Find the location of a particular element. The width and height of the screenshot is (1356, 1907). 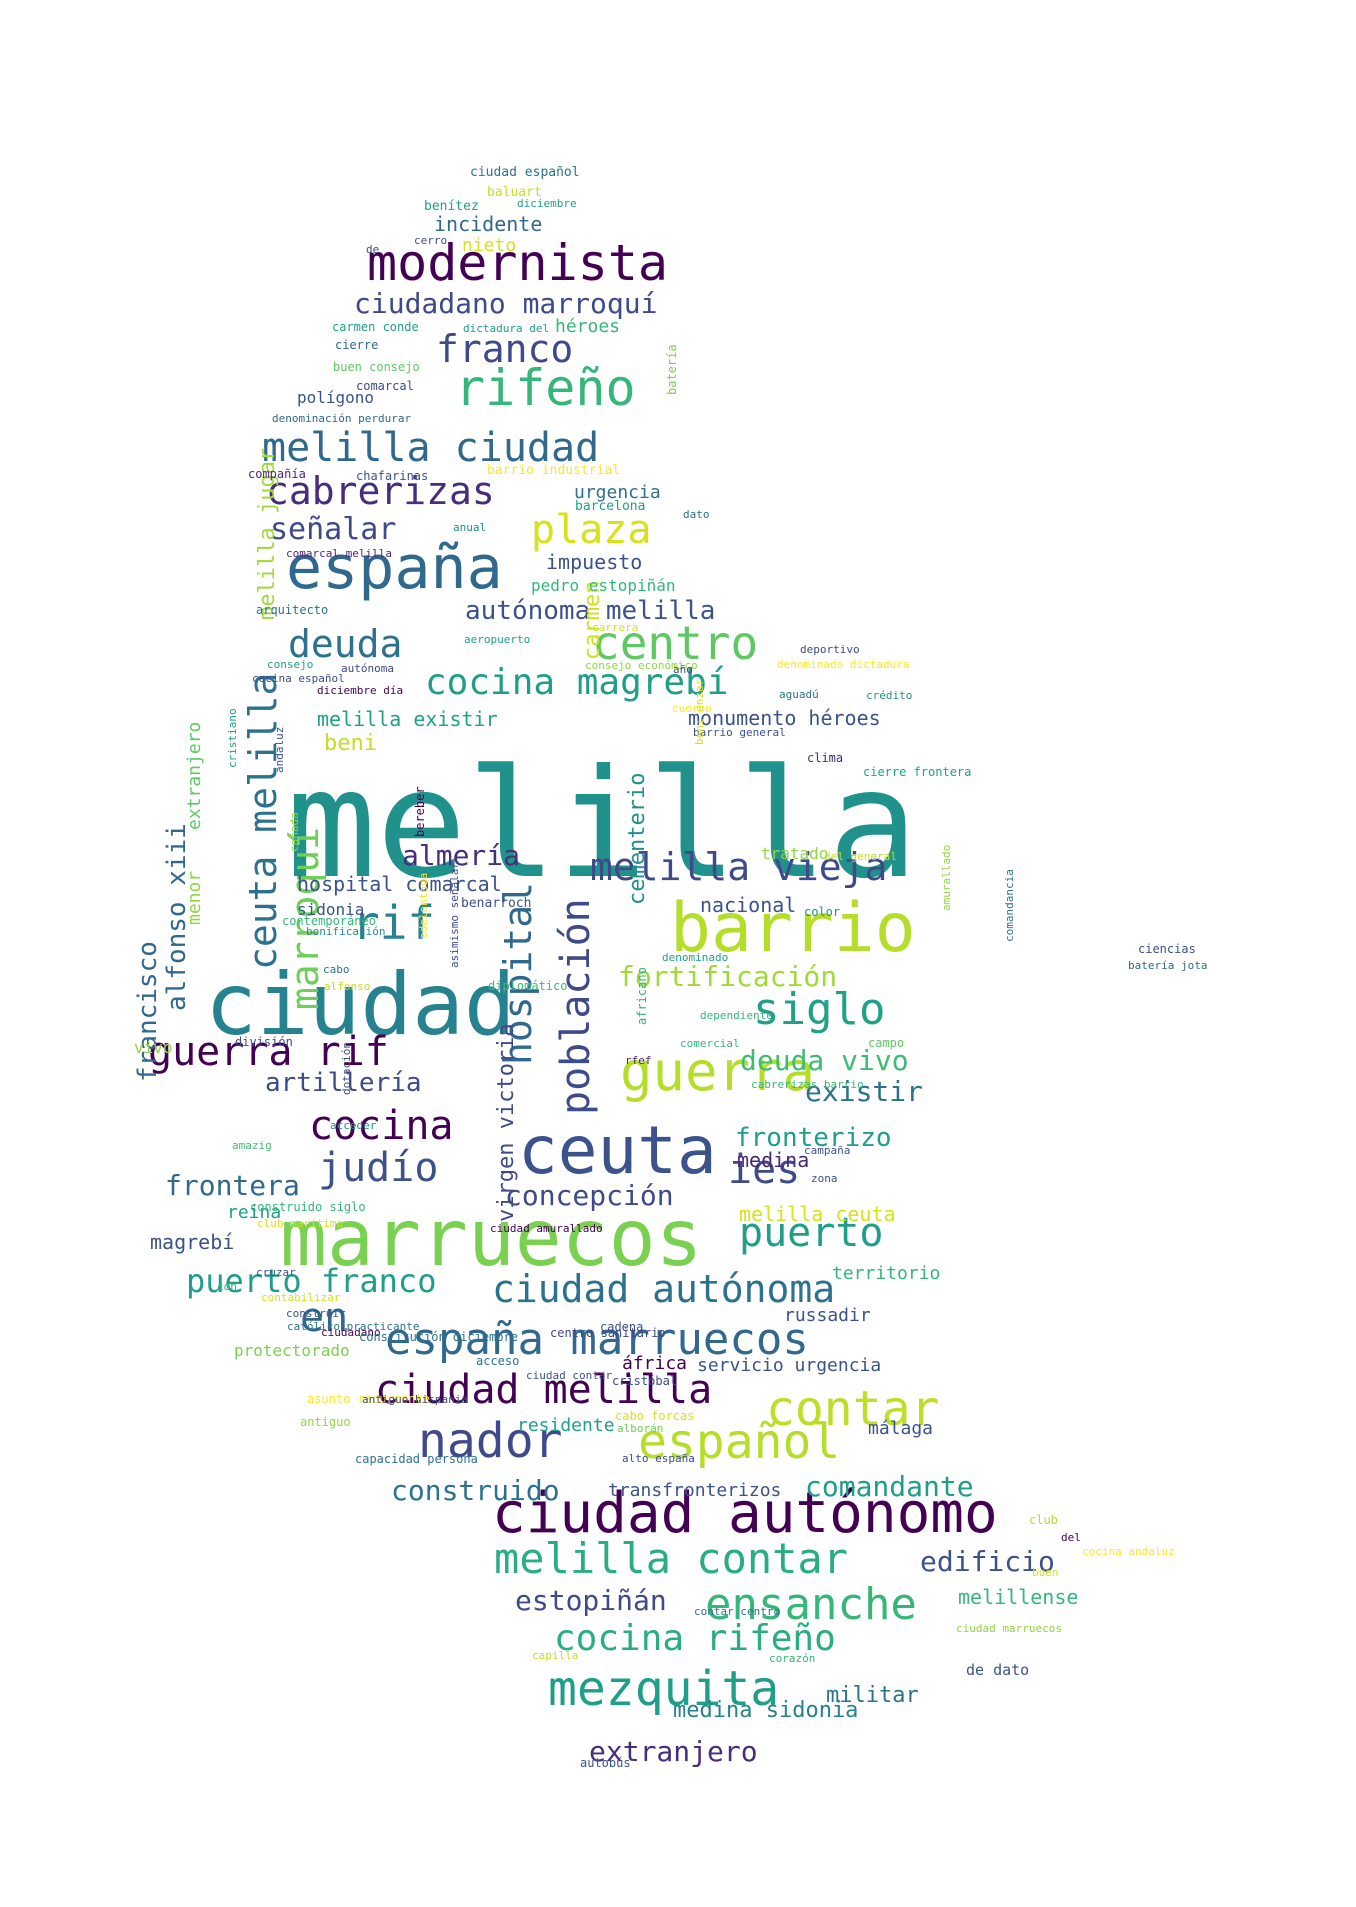

word-comarcal: comarcal is located at coordinates (385, 386).